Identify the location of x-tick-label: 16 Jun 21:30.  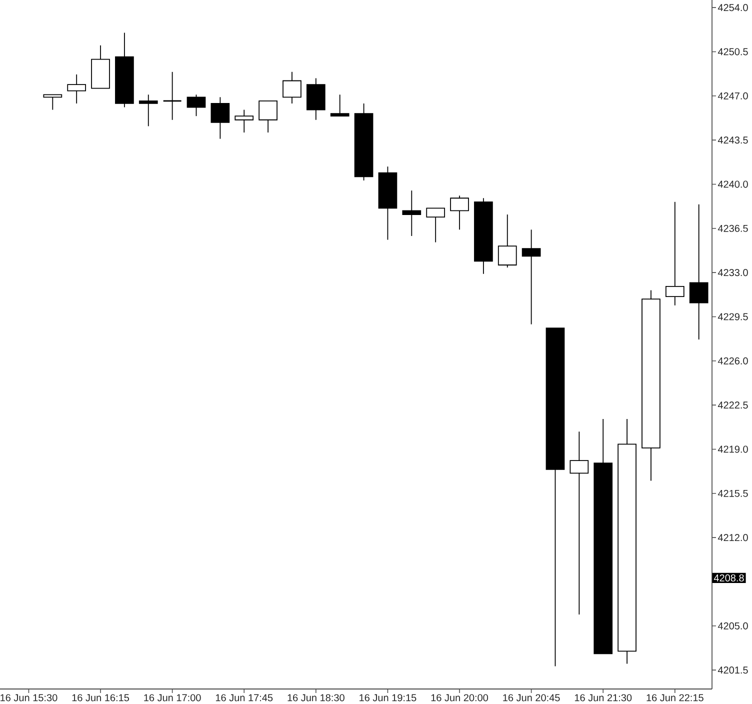
(603, 698).